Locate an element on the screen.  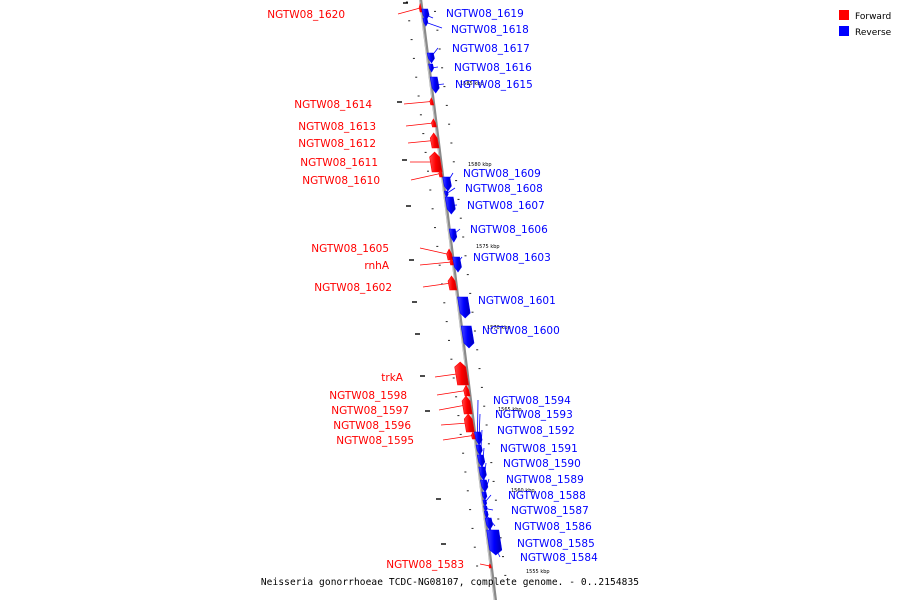
gene-label: NGTW08_1612 is located at coordinates (337, 144).